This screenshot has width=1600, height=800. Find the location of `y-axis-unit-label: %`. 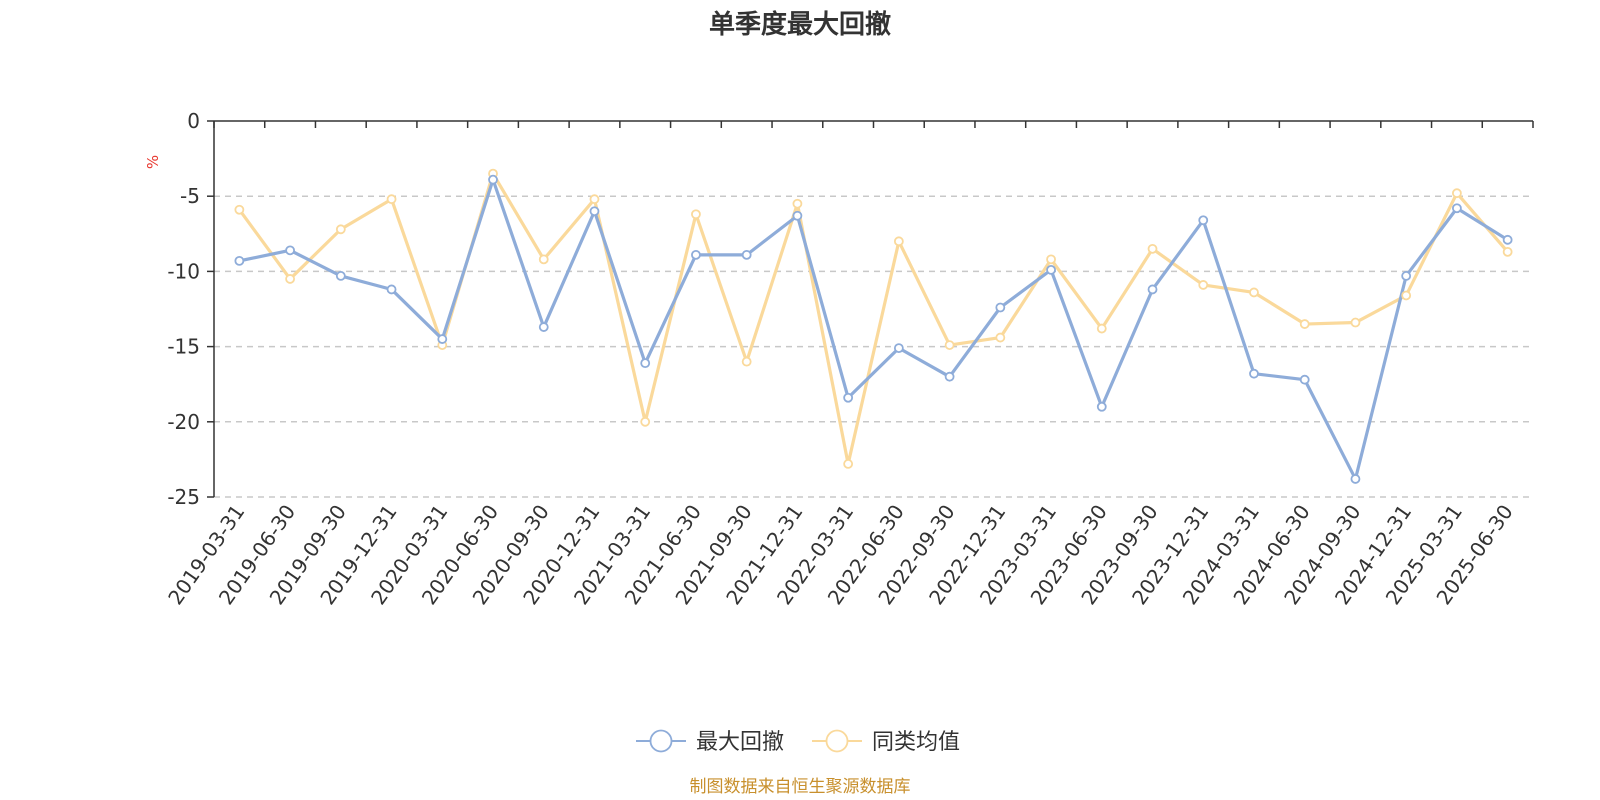

y-axis-unit-label: % is located at coordinates (153, 162).